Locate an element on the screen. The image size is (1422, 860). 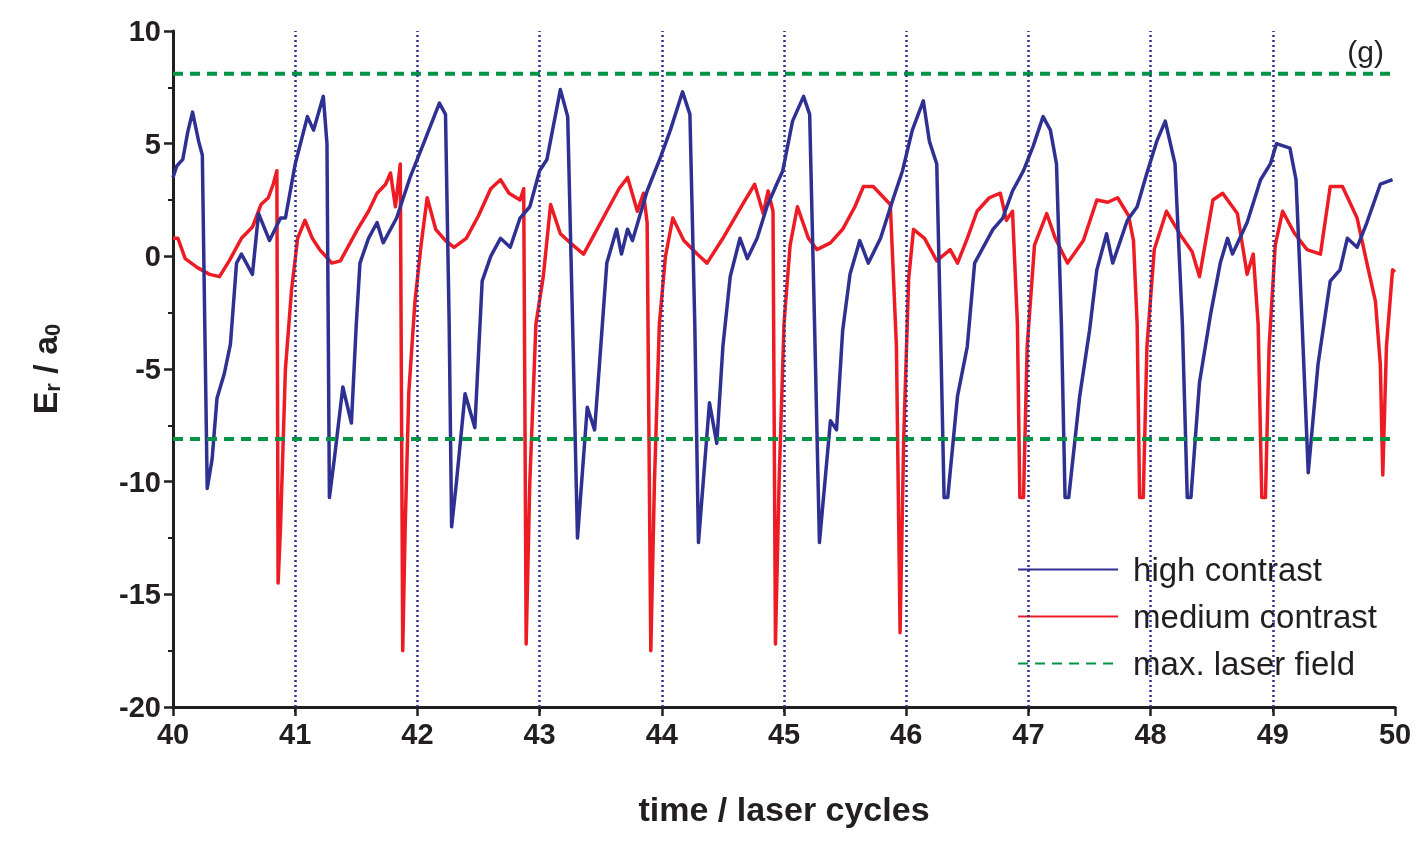
y-tick-label: 0 is located at coordinates (152, 256).